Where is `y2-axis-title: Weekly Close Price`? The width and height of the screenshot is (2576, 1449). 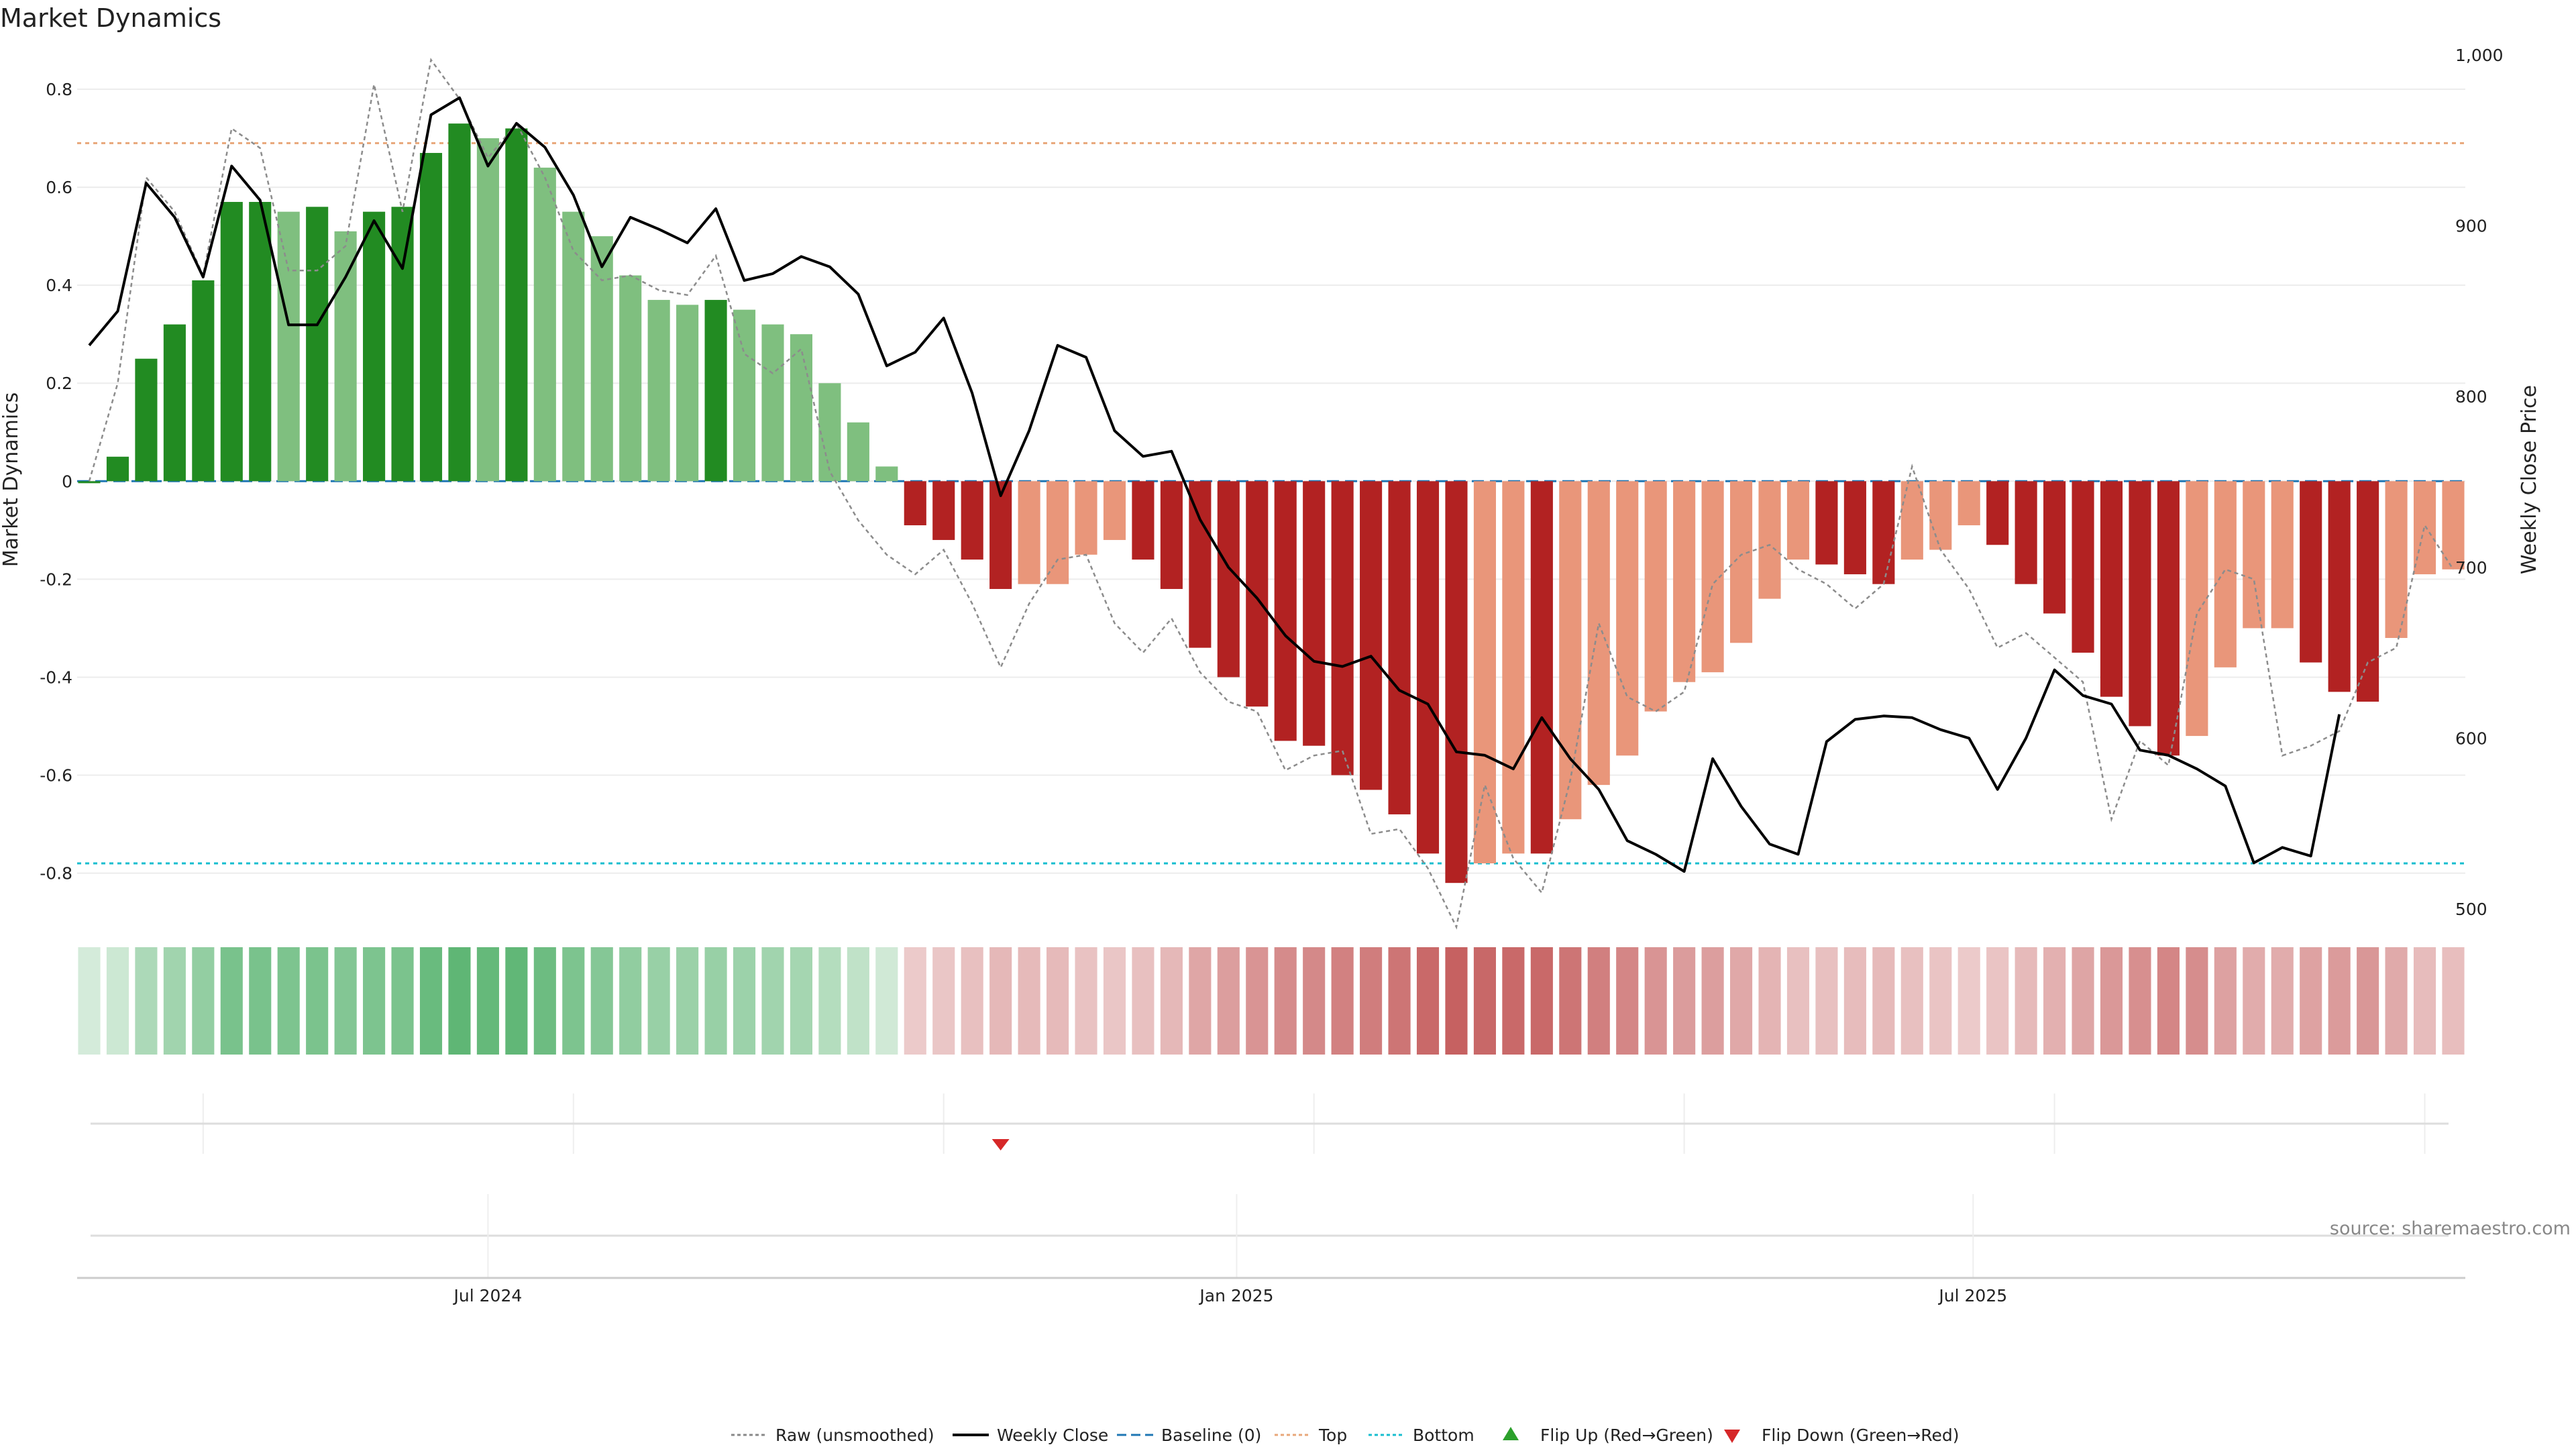
y2-axis-title: Weekly Close Price is located at coordinates (2529, 479).